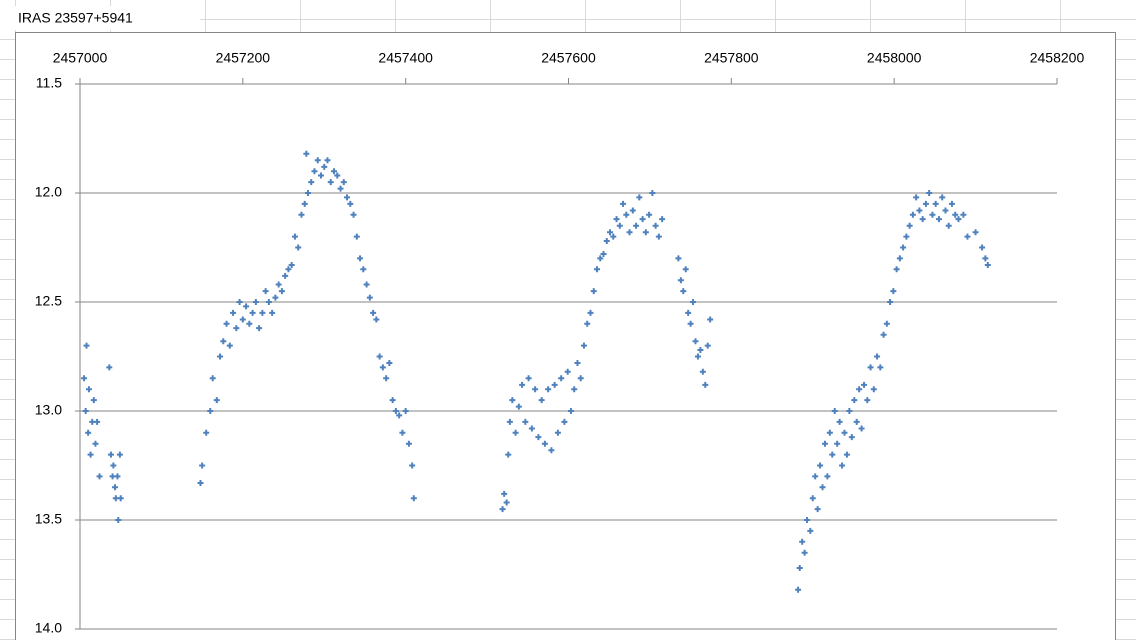 This screenshot has width=1136, height=640. Describe the element at coordinates (48, 301) in the screenshot. I see `y-tick-label: 12.5` at that location.